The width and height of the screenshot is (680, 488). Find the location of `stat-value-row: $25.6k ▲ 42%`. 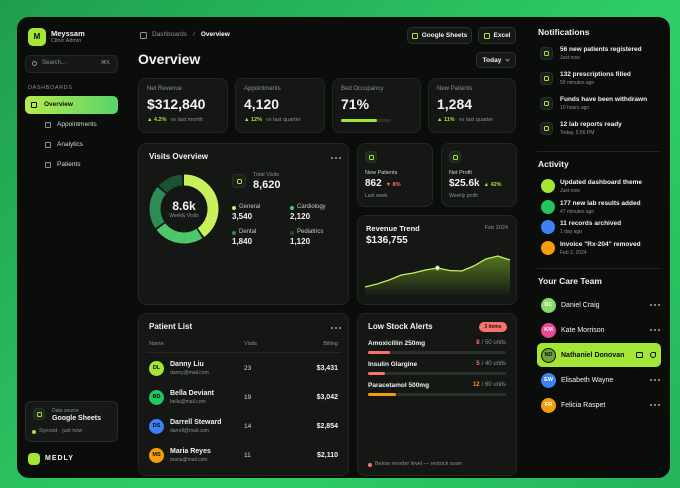

stat-value-row: $25.6k ▲ 42% is located at coordinates (475, 183).